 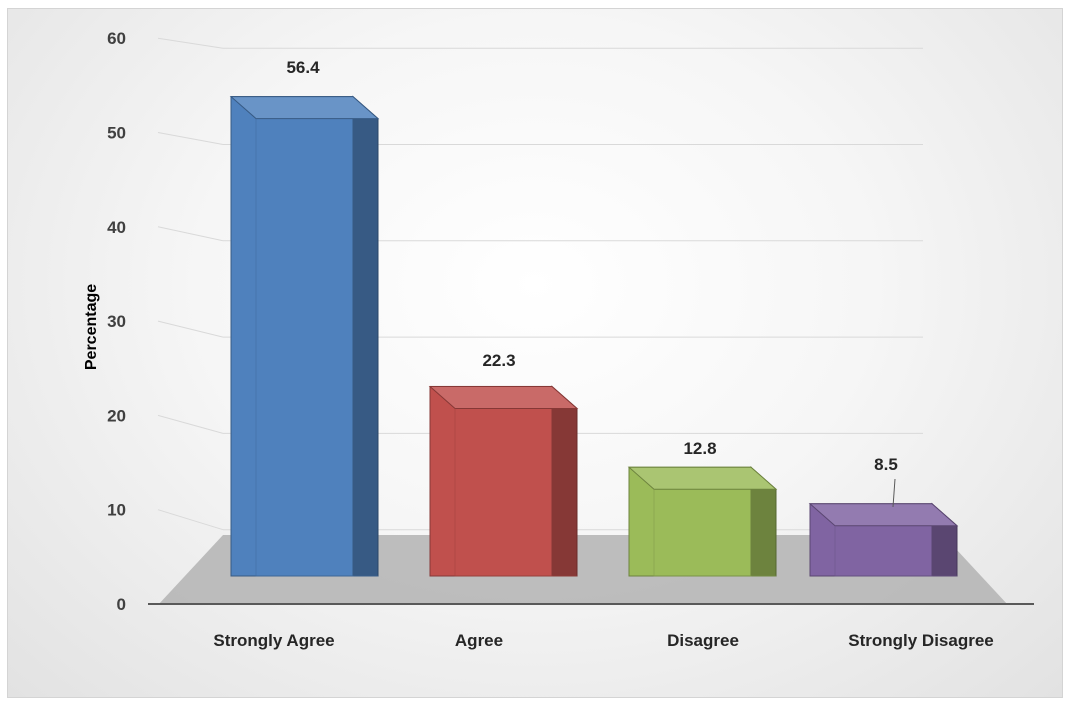 I want to click on data-label: 56.4, so click(x=303, y=67).